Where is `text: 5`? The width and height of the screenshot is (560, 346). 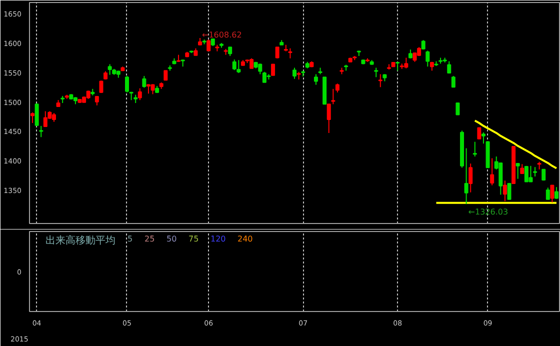
text: 5 is located at coordinates (130, 239).